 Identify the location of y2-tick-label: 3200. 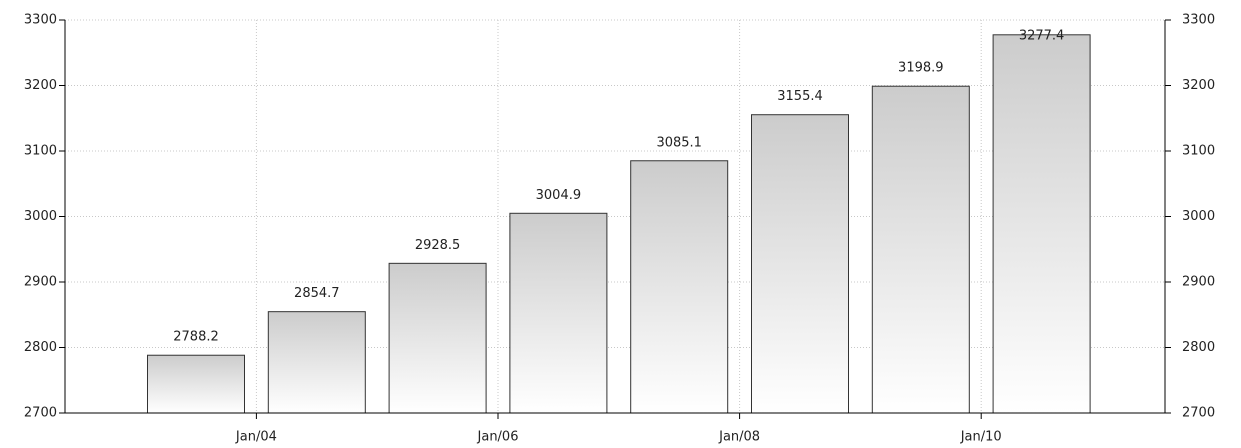
(1198, 85).